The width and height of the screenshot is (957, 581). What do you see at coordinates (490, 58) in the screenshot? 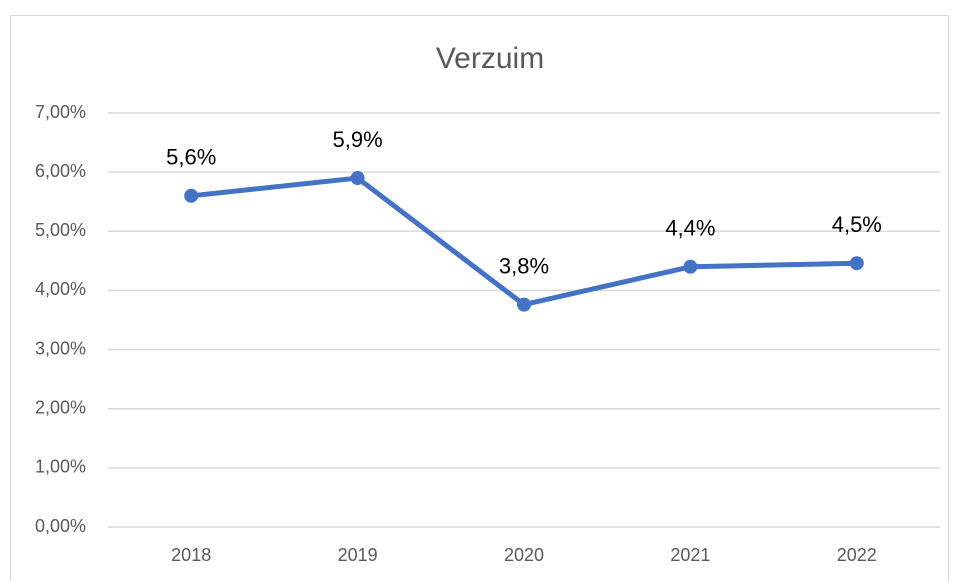
I see `chart-title: Verzuim` at bounding box center [490, 58].